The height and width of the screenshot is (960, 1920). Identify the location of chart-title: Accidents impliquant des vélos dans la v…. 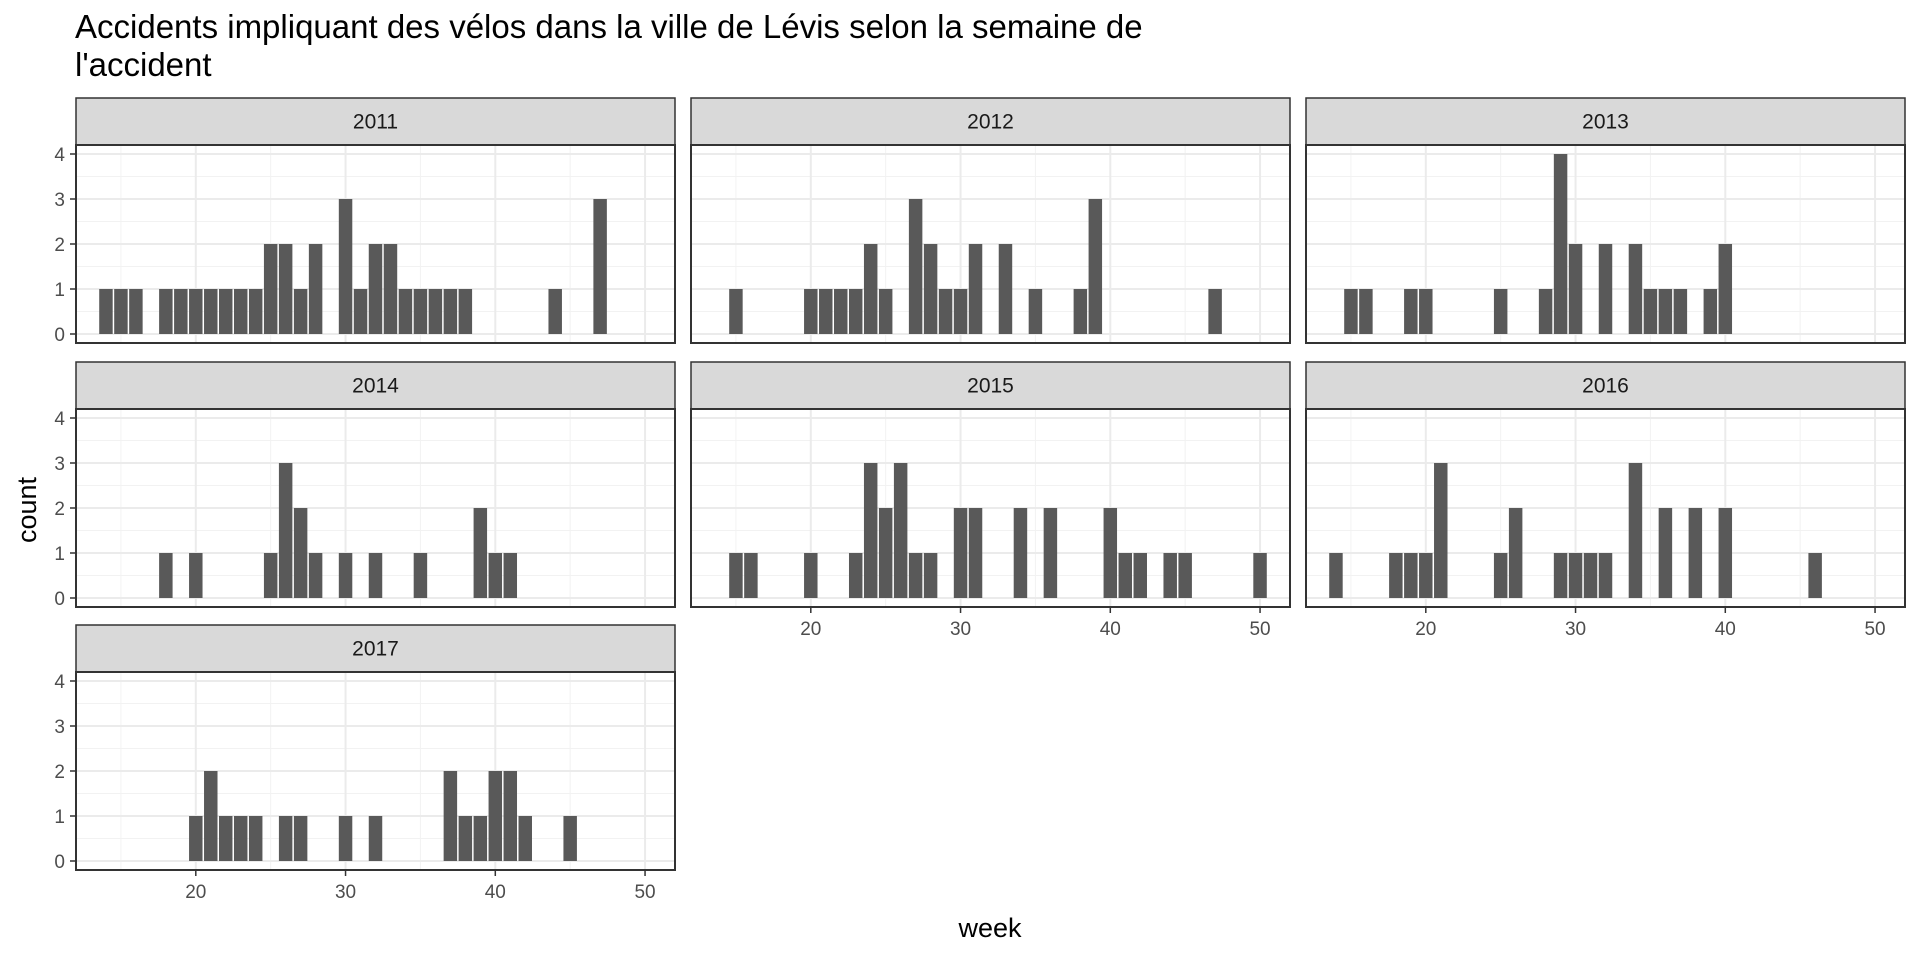
(609, 45).